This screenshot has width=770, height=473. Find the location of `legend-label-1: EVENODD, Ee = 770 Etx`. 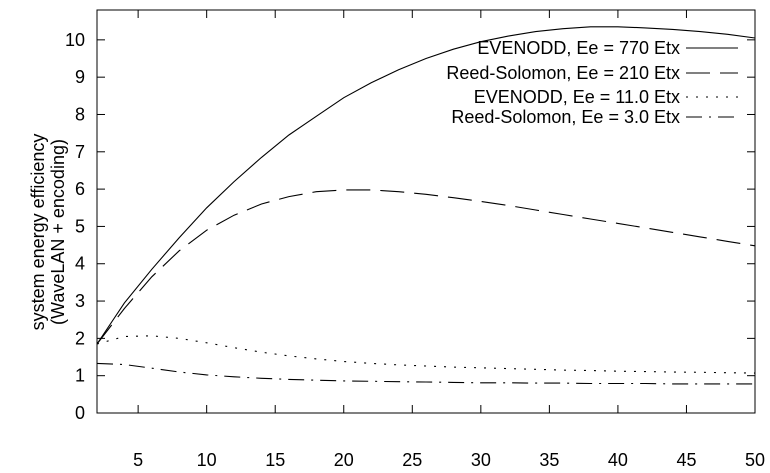

legend-label-1: EVENODD, Ee = 770 Etx is located at coordinates (578, 48).